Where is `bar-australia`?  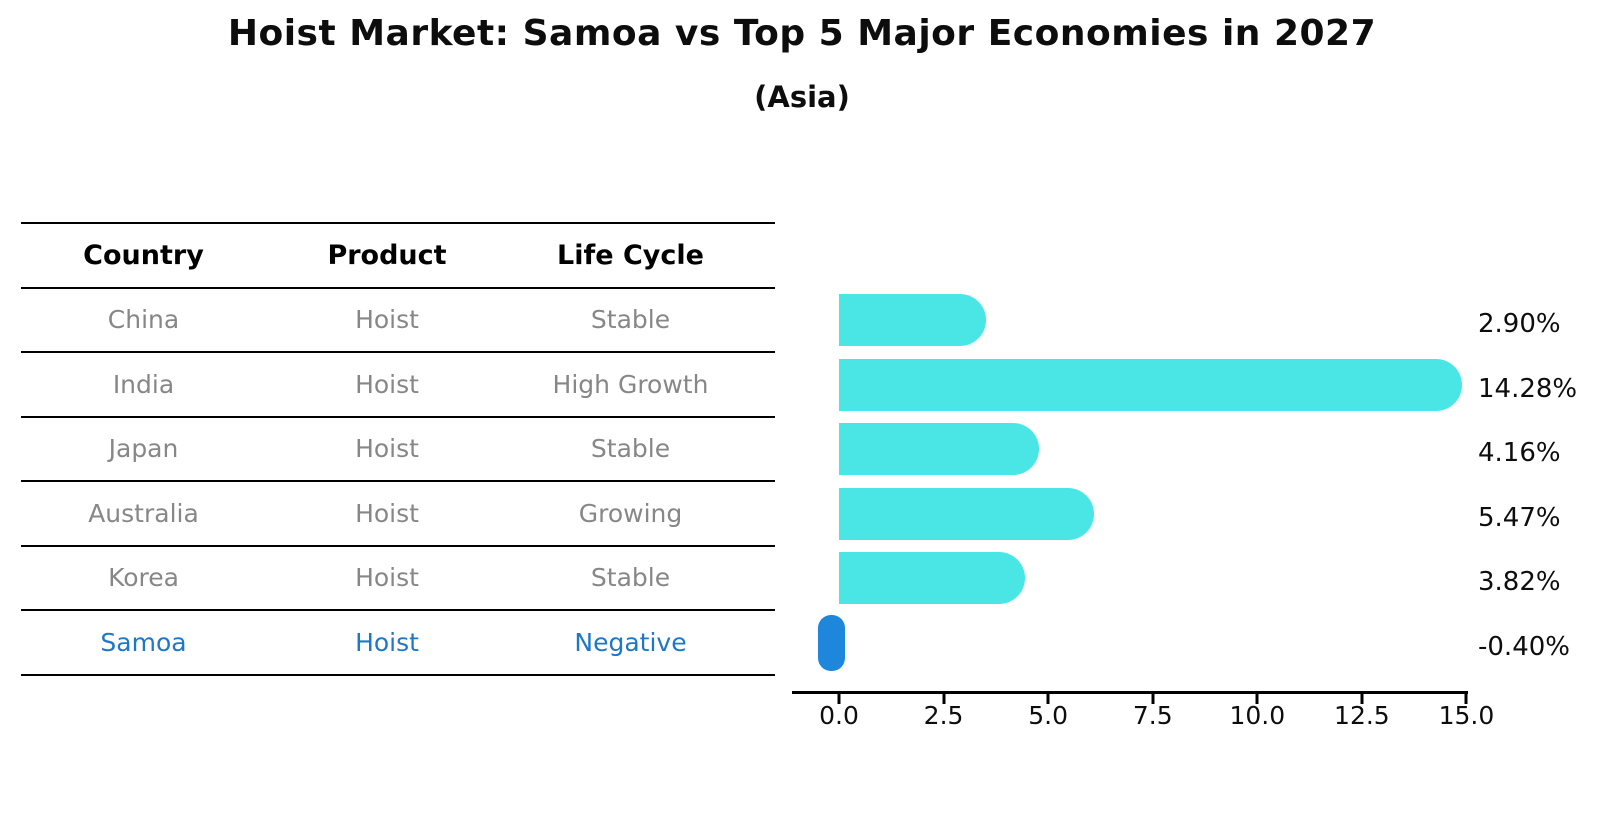
bar-australia is located at coordinates (966, 513).